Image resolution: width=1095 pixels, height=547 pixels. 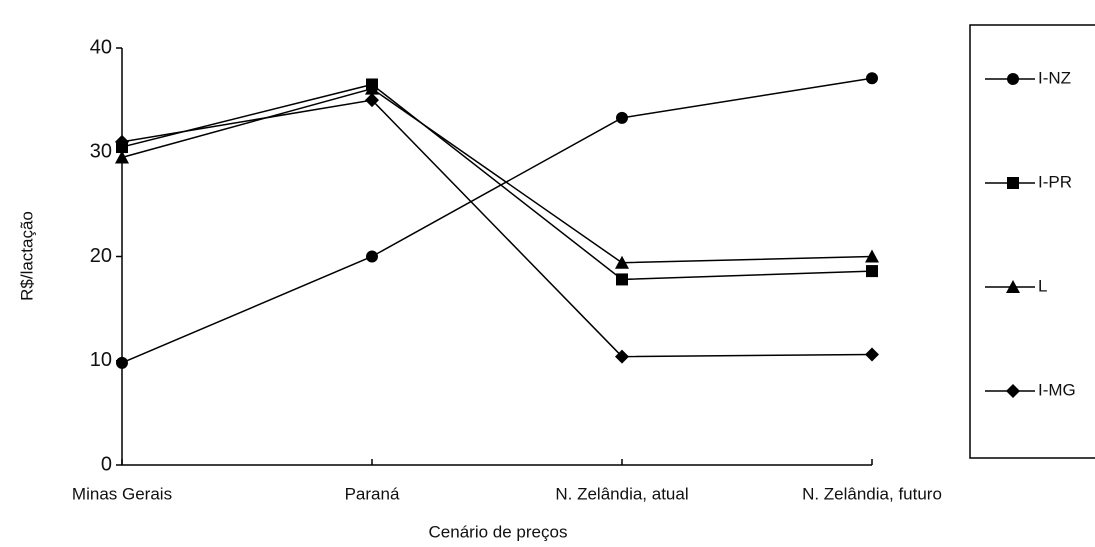 What do you see at coordinates (1054, 77) in the screenshot?
I see `legend-label: I-NZ` at bounding box center [1054, 77].